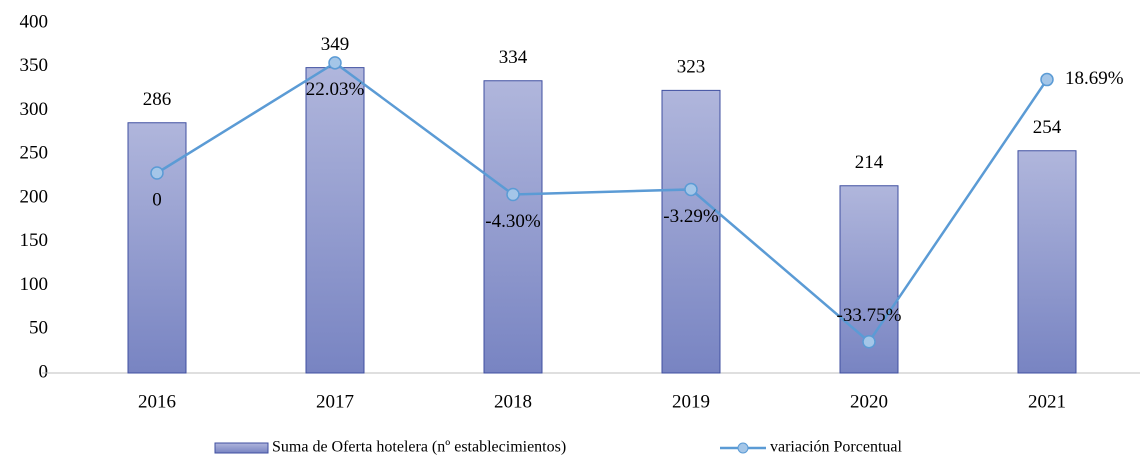 Image resolution: width=1145 pixels, height=459 pixels. What do you see at coordinates (743, 448) in the screenshot?
I see `legend-marker` at bounding box center [743, 448].